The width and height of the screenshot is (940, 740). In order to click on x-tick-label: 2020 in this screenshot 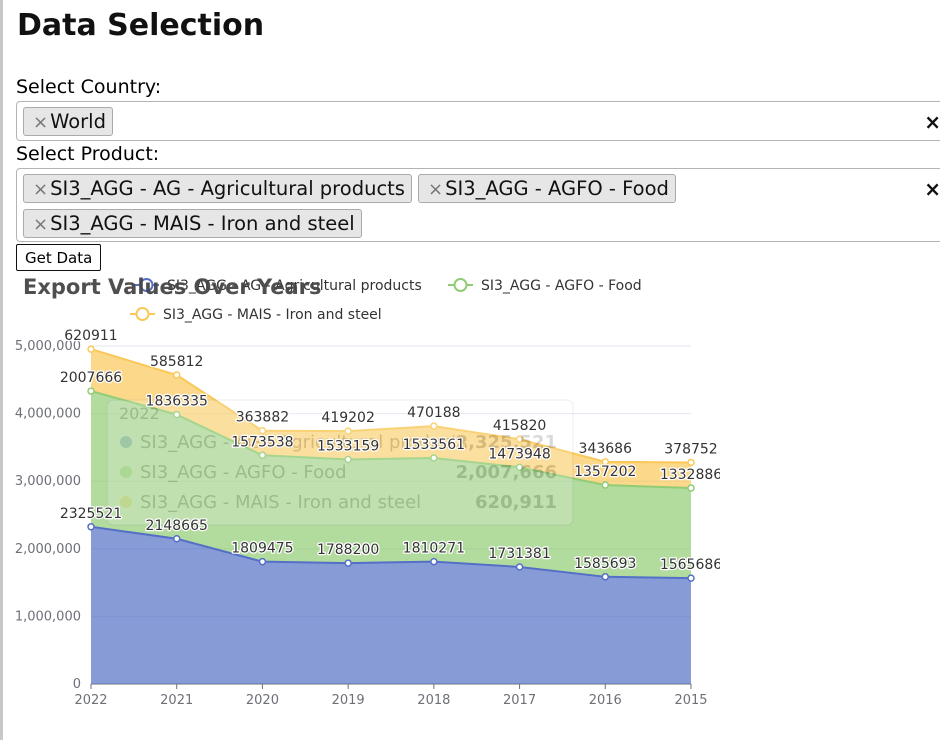, I will do `click(262, 700)`.